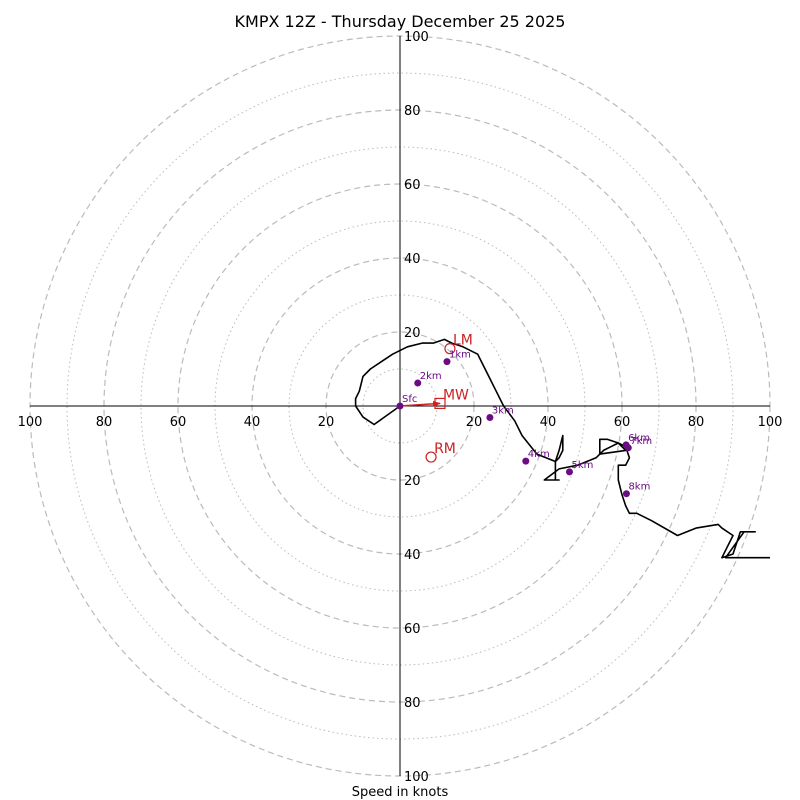 The height and width of the screenshot is (800, 800). Describe the element at coordinates (460, 355) in the screenshot. I see `height-label-1km: 1km` at that location.